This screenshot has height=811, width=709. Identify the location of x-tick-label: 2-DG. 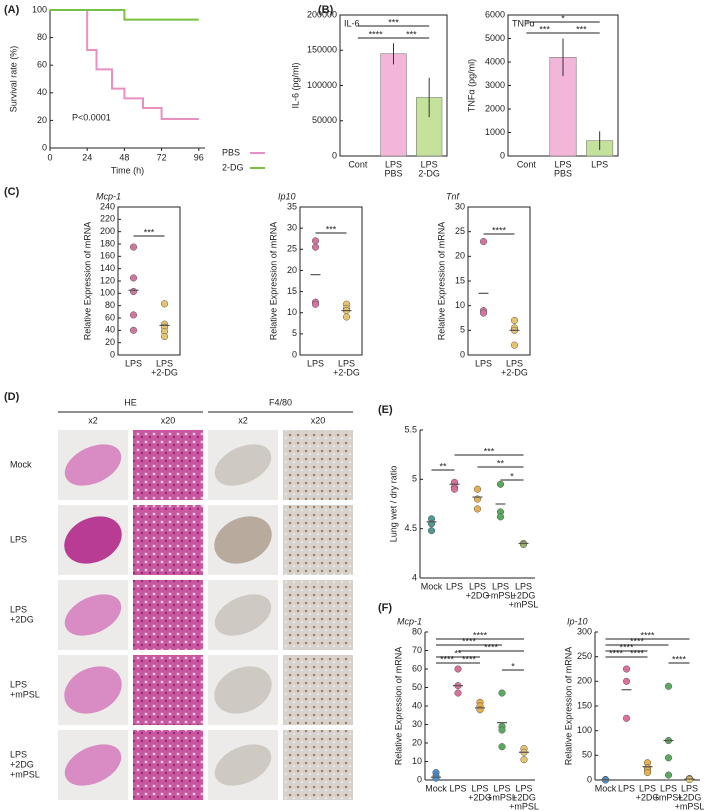
(429, 173).